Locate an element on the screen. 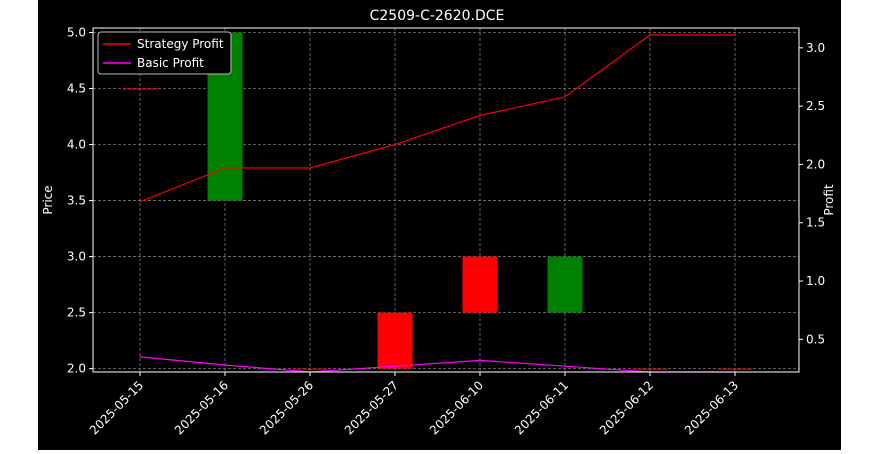  left-tick-label: 5.0 is located at coordinates (76, 32).